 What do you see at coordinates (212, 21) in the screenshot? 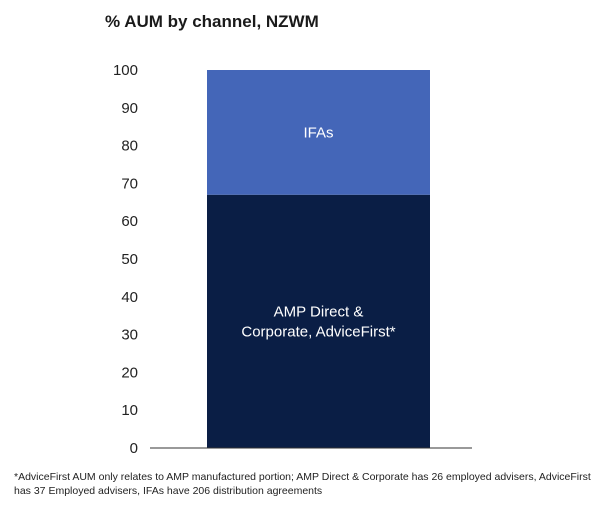
I see `chart-title: % AUM by channel, NZWM` at bounding box center [212, 21].